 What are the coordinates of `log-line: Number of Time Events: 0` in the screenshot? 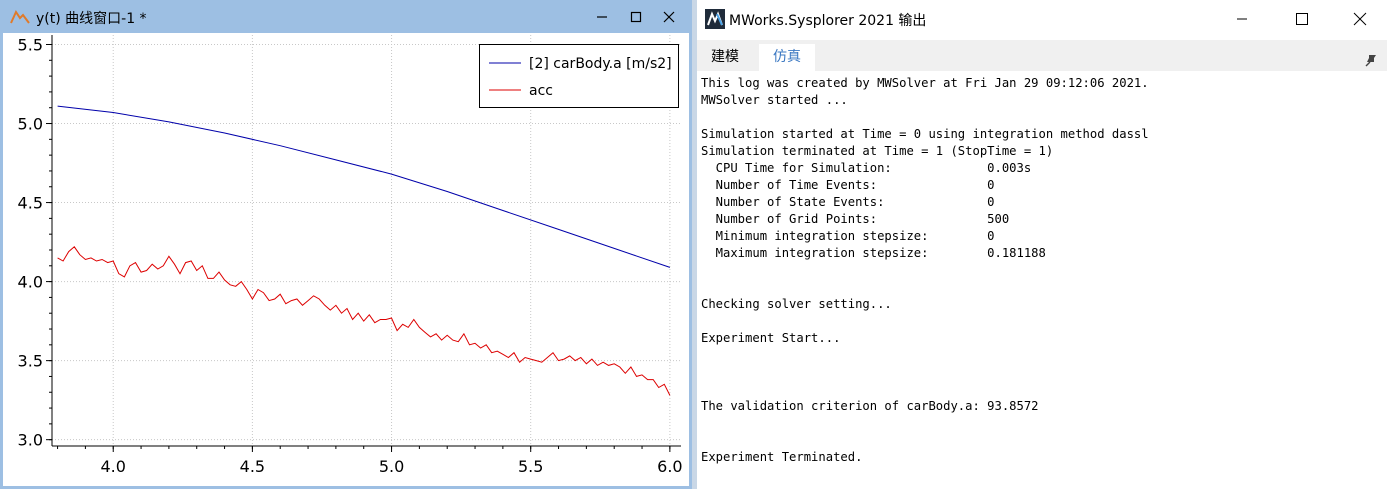 It's located at (848, 185).